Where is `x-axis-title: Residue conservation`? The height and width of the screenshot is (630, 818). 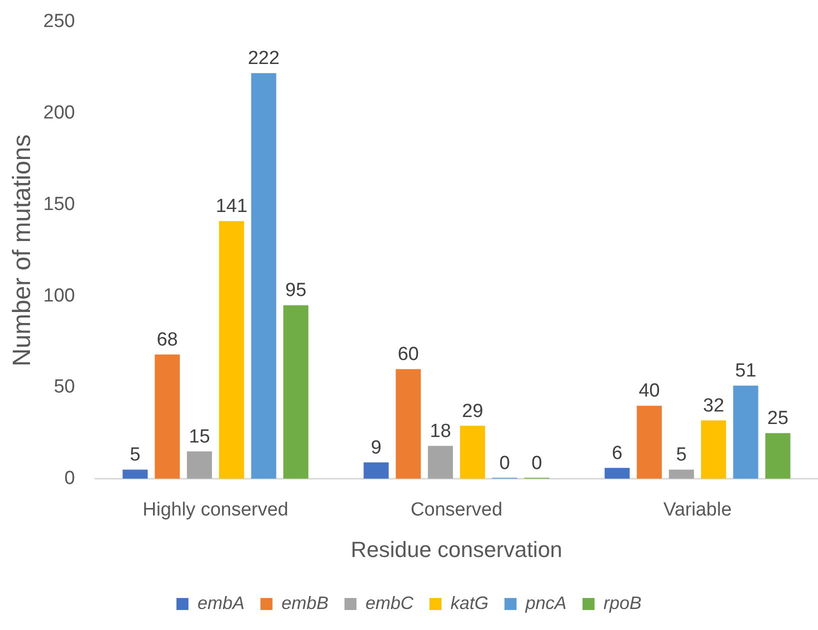 x-axis-title: Residue conservation is located at coordinates (456, 549).